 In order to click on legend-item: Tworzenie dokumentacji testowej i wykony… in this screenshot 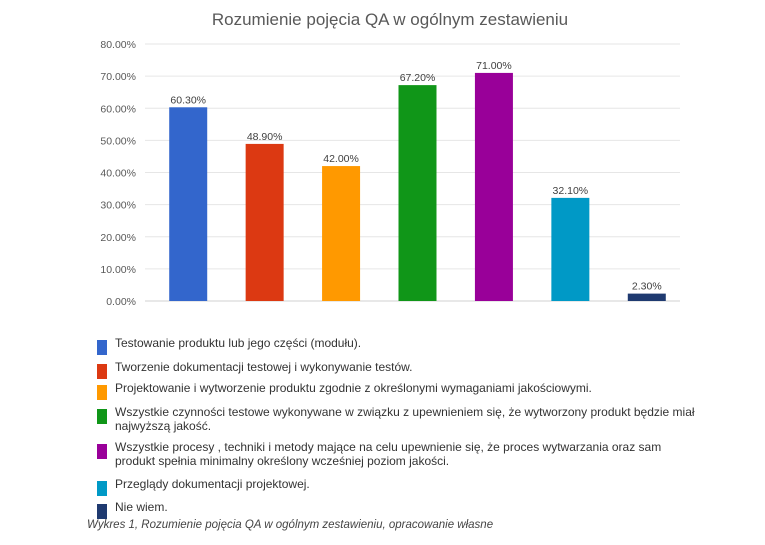, I will do `click(397, 369)`.